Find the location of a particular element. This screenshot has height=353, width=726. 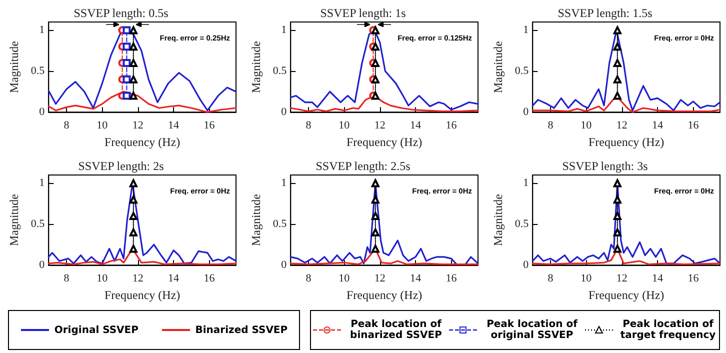

chart-title: SSVEP length: 2s is located at coordinates (121, 166).